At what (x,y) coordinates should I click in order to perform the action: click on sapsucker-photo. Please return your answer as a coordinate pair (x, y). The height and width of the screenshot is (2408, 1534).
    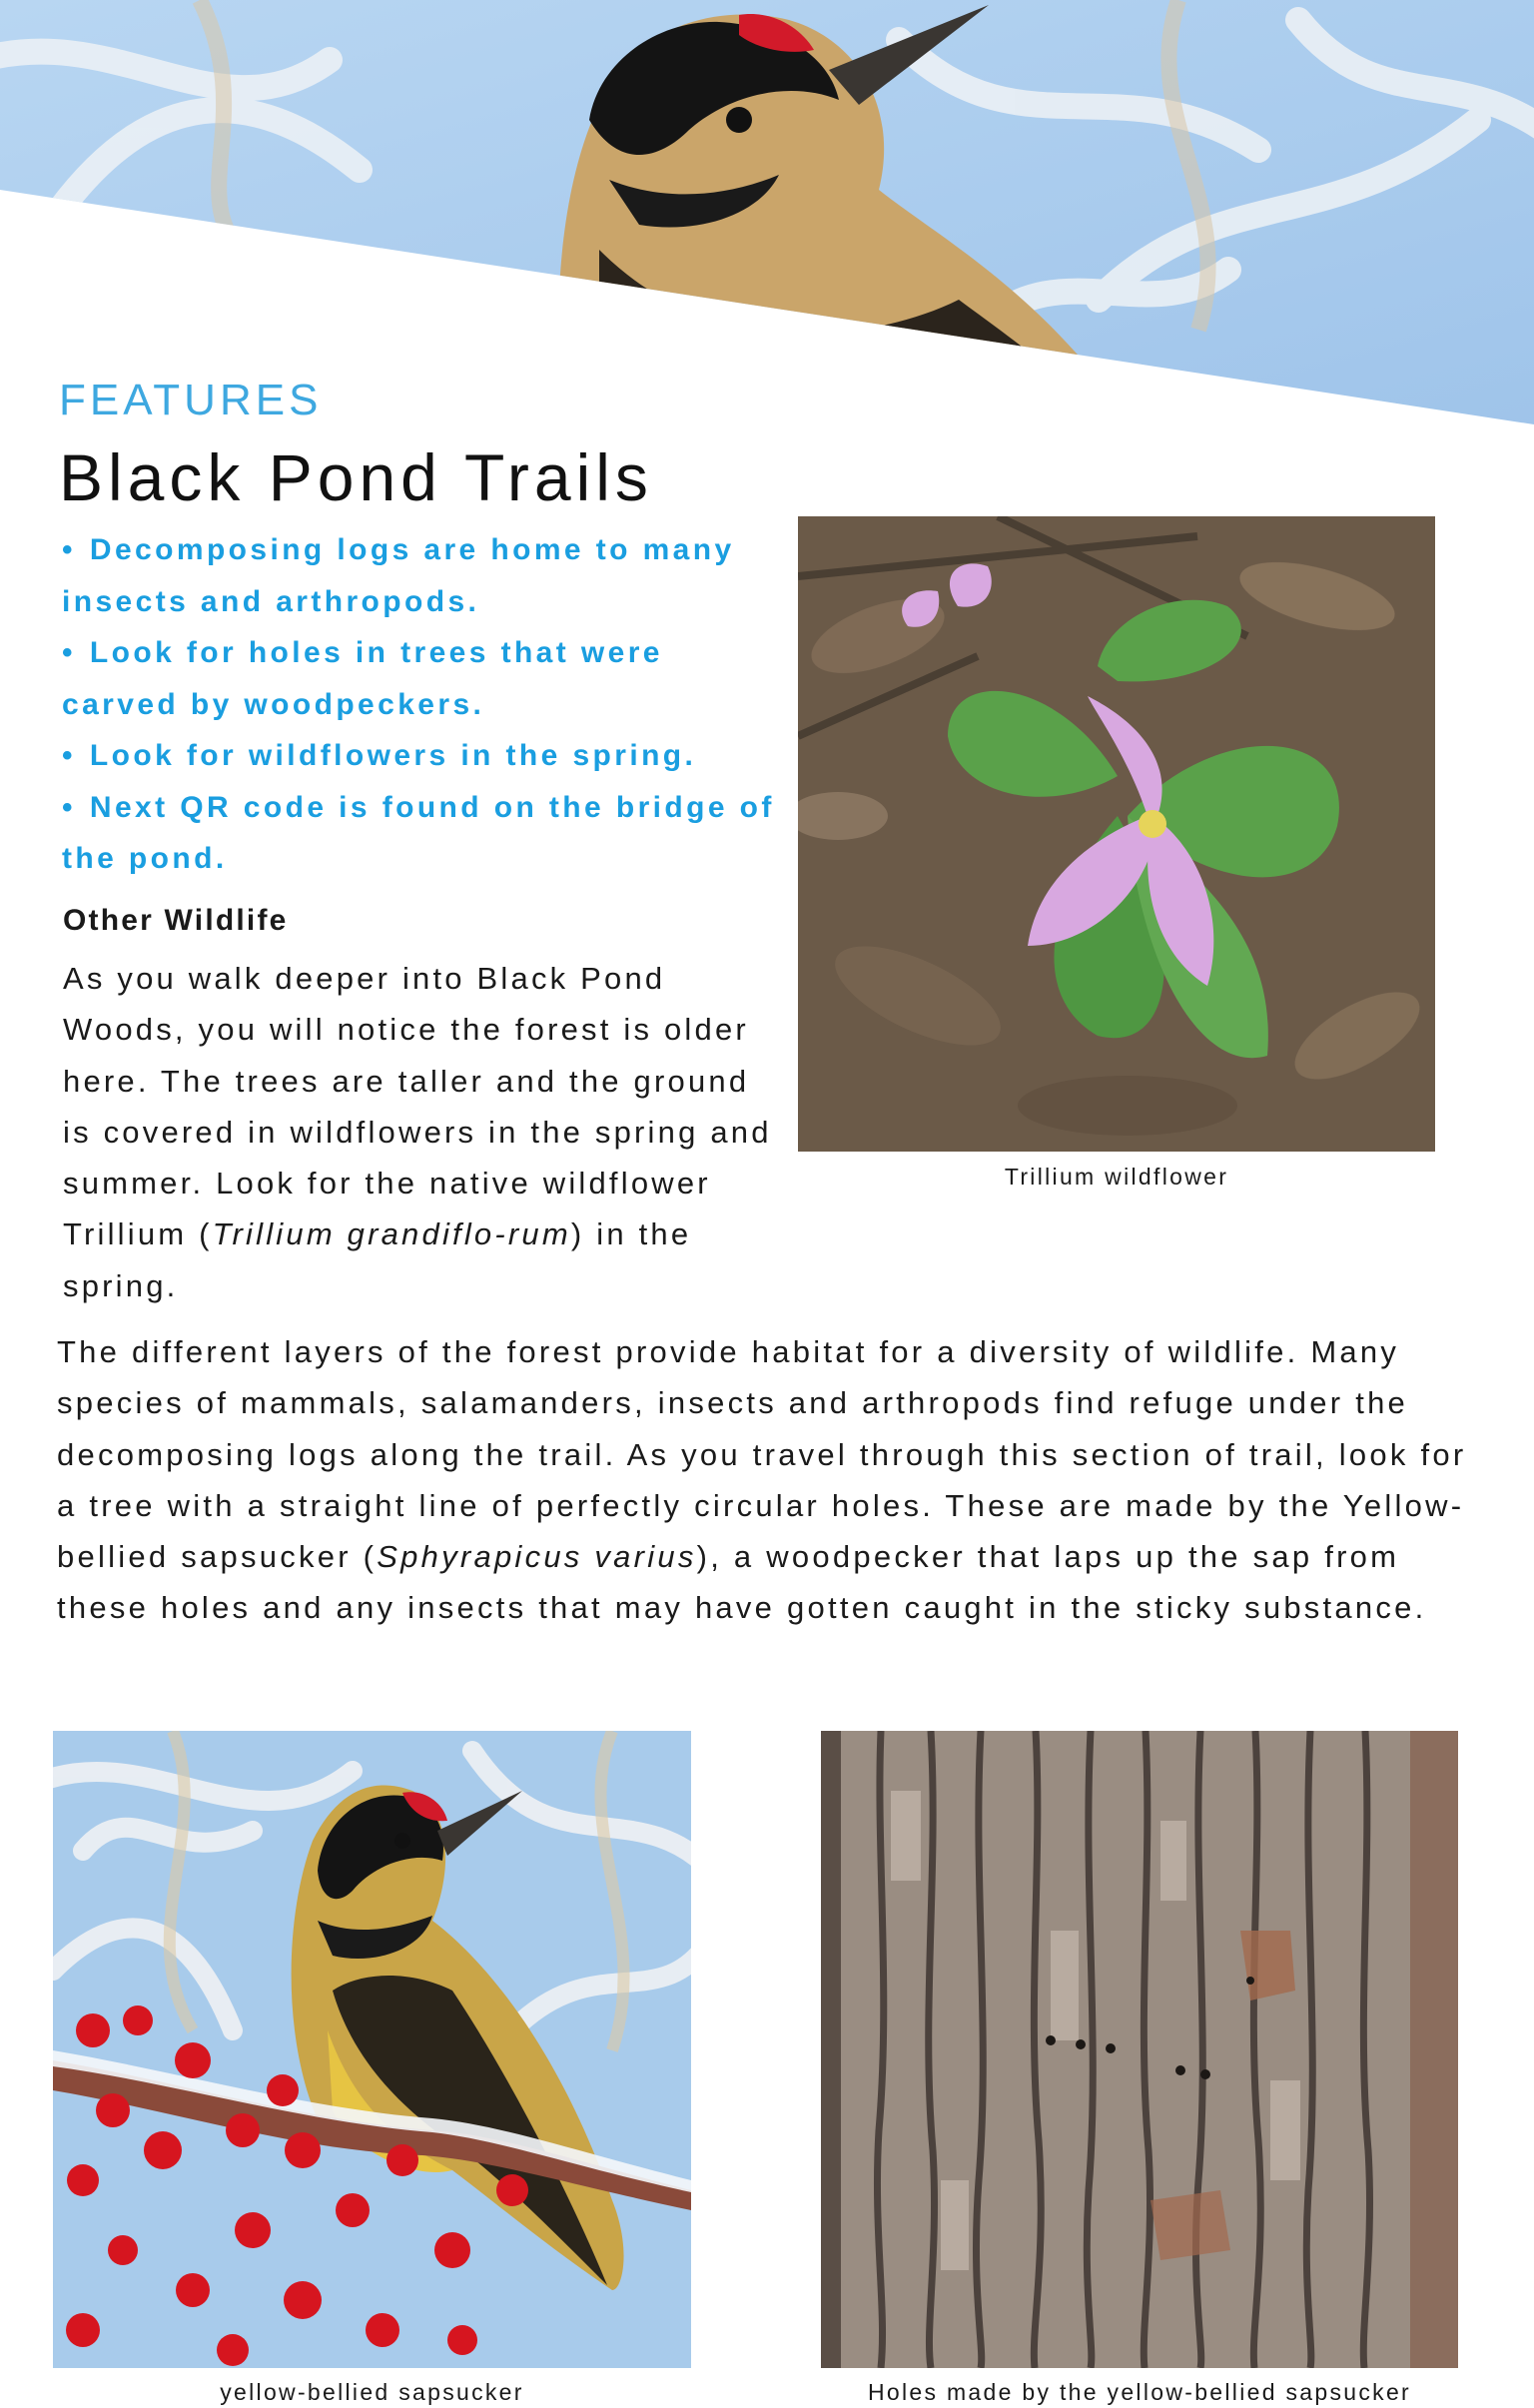
    Looking at the image, I should click on (372, 2049).